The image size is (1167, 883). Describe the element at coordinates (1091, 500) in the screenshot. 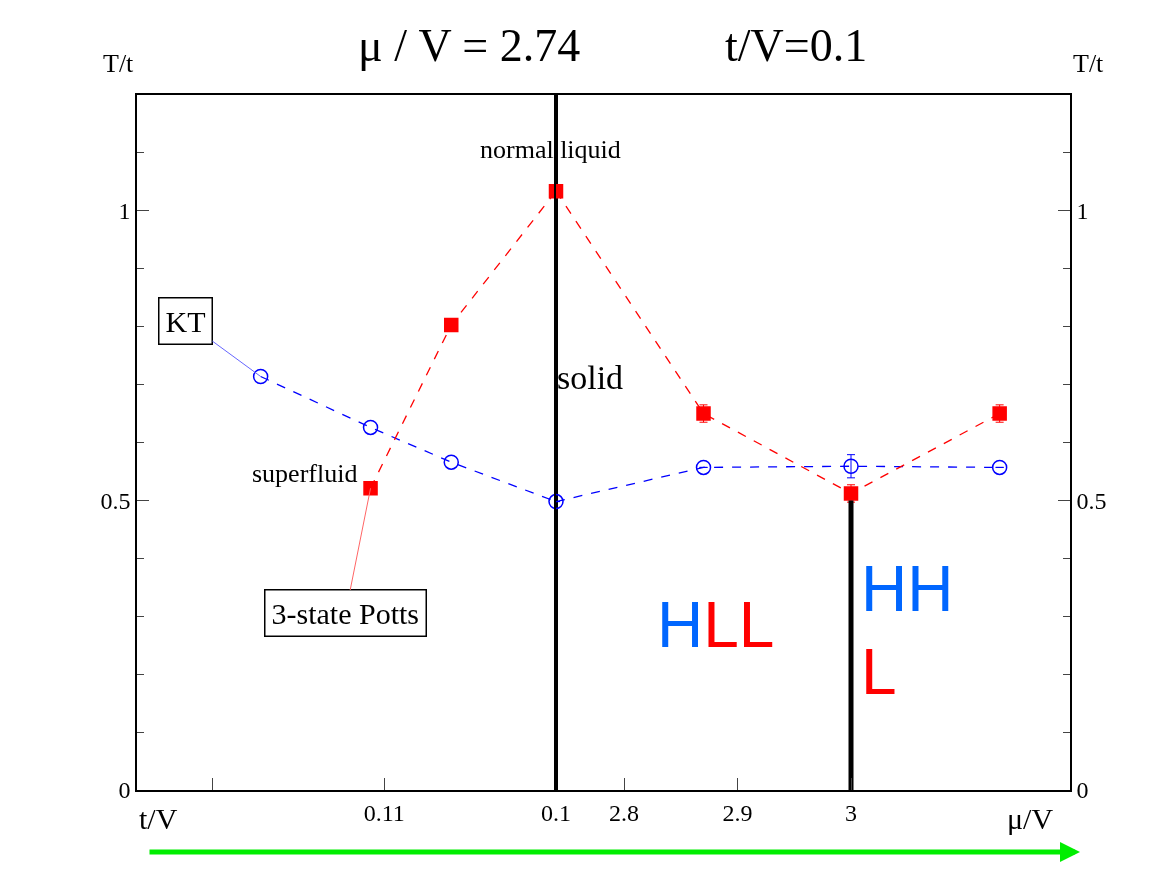

I see `y2-tick-label: 0.5` at that location.